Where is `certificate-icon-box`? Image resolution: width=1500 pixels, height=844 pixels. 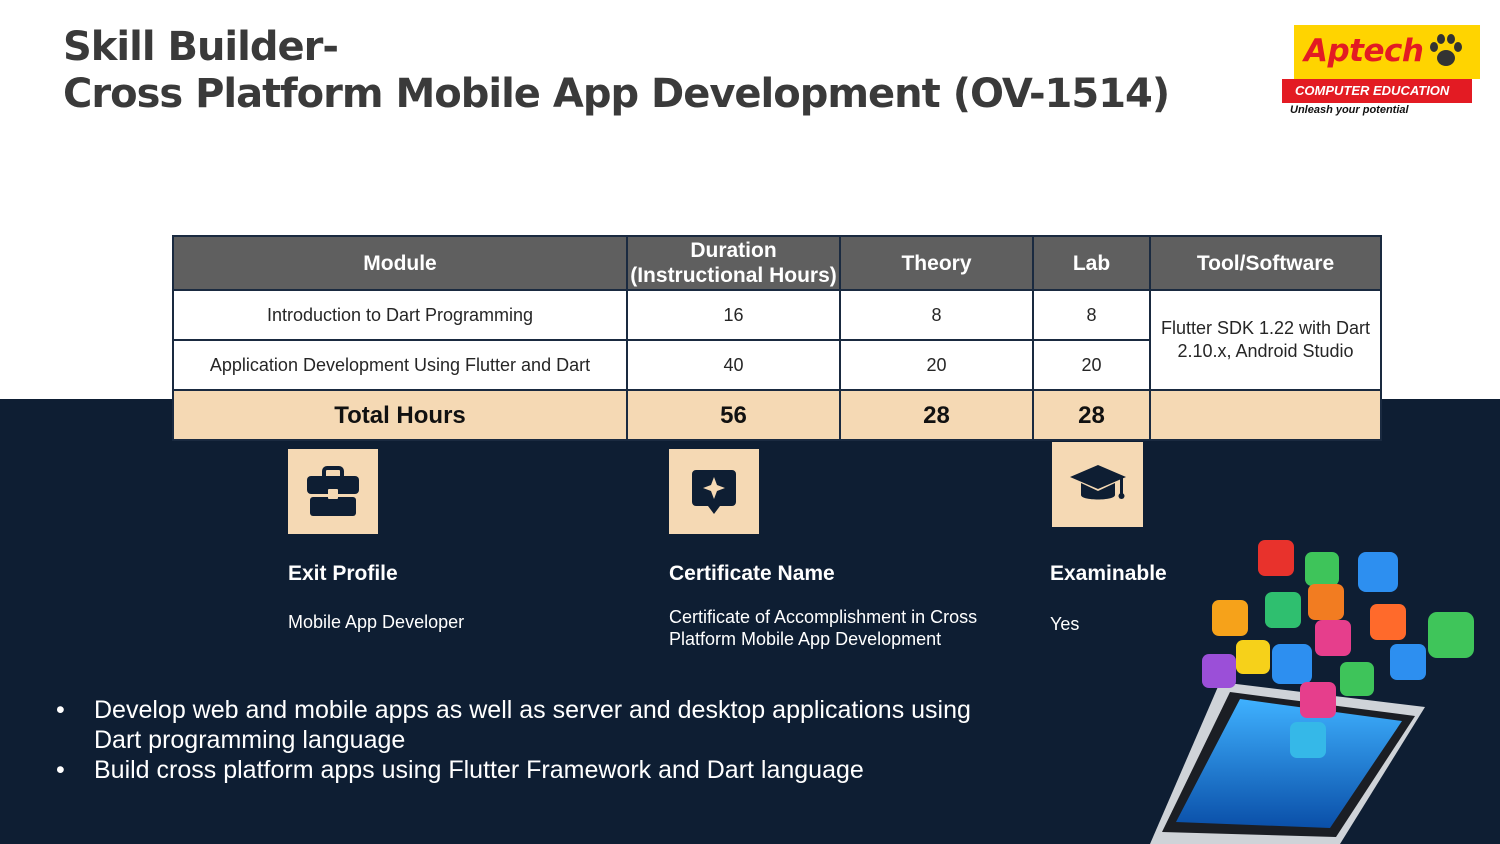
certificate-icon-box is located at coordinates (714, 491).